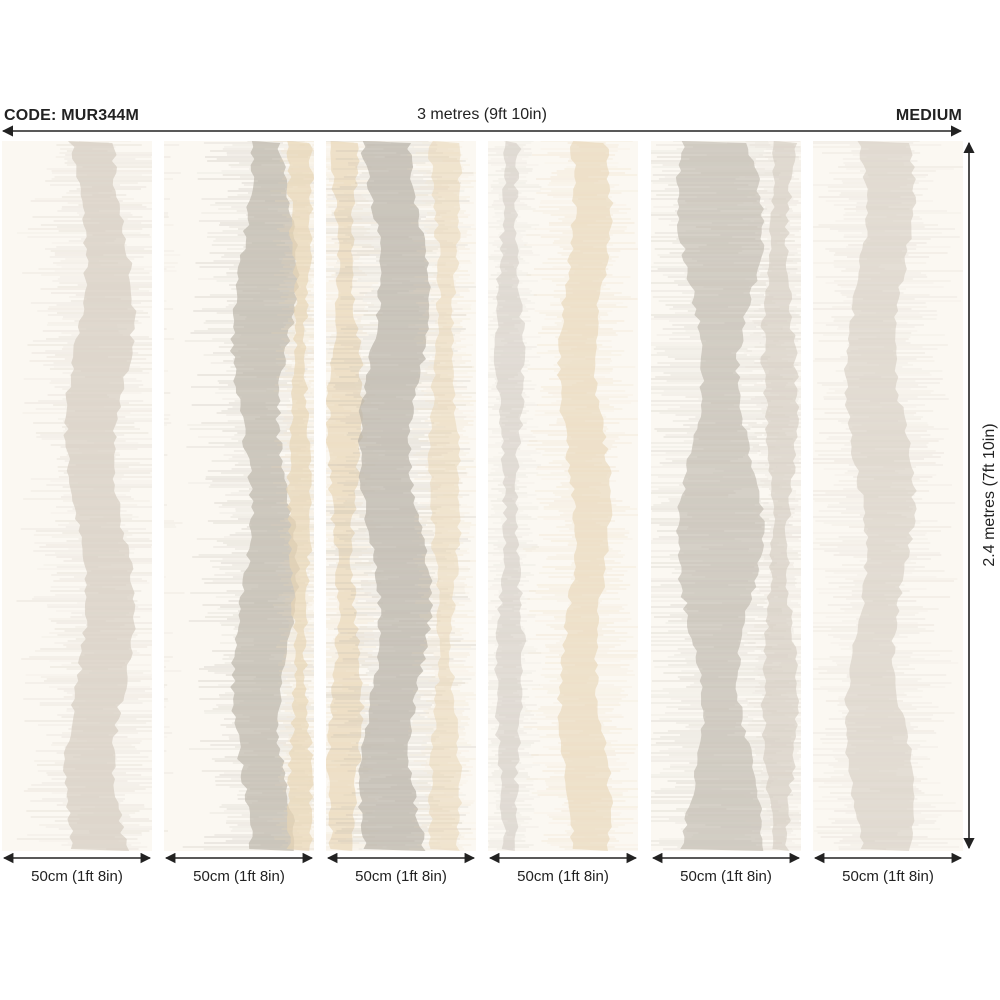 The image size is (1000, 1000). What do you see at coordinates (482, 114) in the screenshot?
I see `width-dimension-label: 3 metres (9ft 10in)` at bounding box center [482, 114].